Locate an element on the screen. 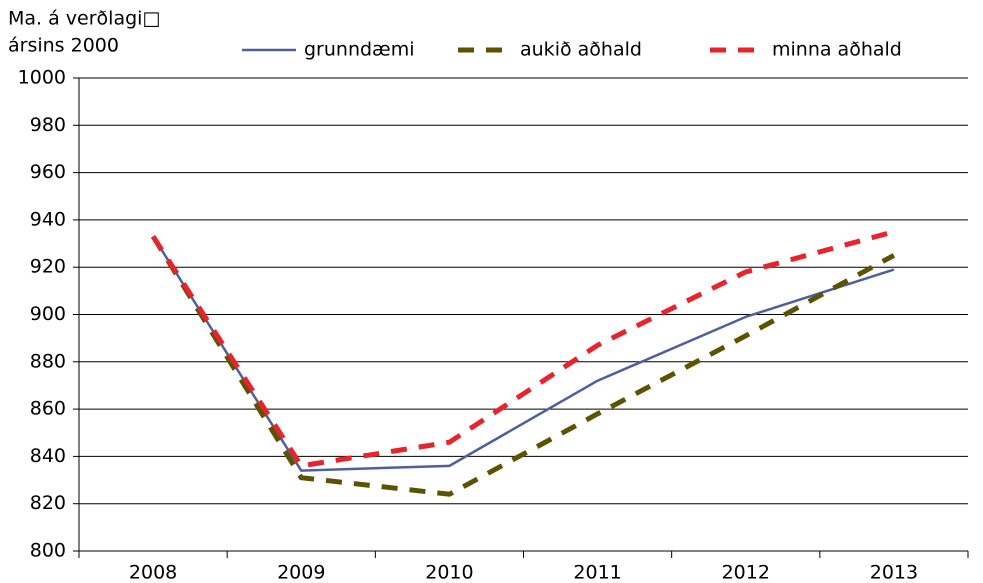  legend-label: minna aðhald is located at coordinates (837, 50).